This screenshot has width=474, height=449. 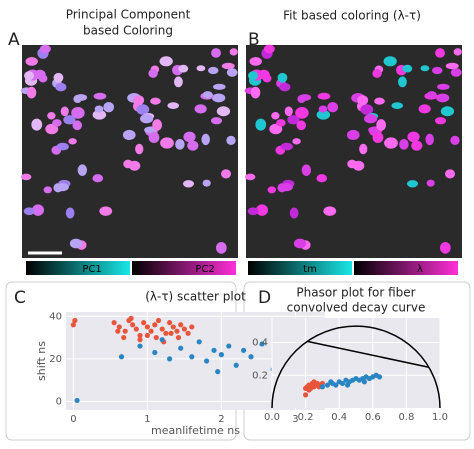 What do you see at coordinates (14, 40) in the screenshot?
I see `panel-label: A` at bounding box center [14, 40].